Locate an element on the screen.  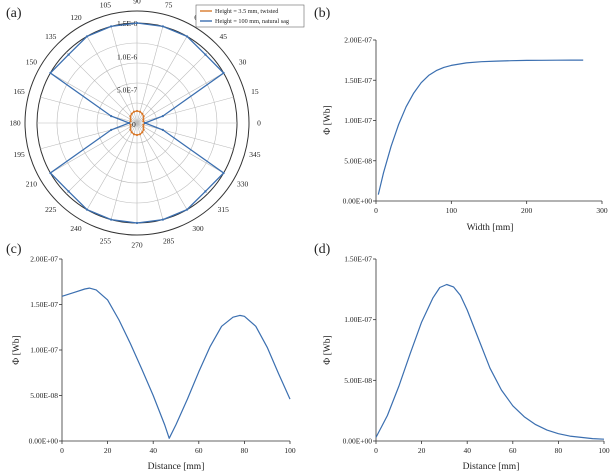
polar-angle-label-180: 180 is located at coordinates (15, 123).